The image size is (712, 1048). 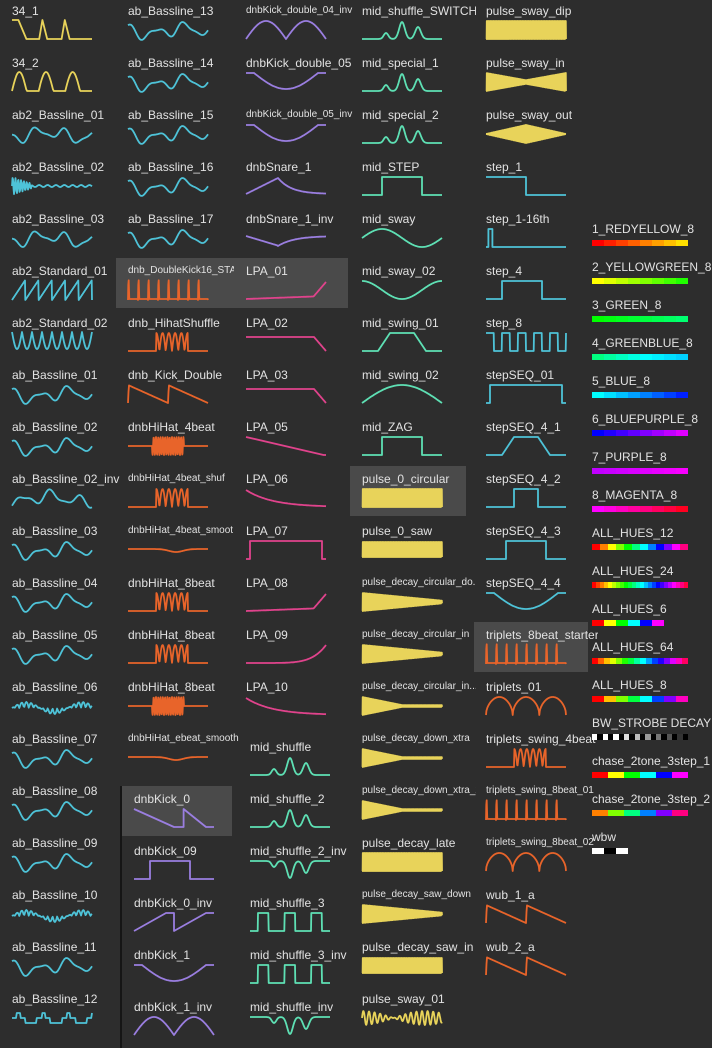 What do you see at coordinates (408, 283) in the screenshot?
I see `pattern-tile: mid_sway_02` at bounding box center [408, 283].